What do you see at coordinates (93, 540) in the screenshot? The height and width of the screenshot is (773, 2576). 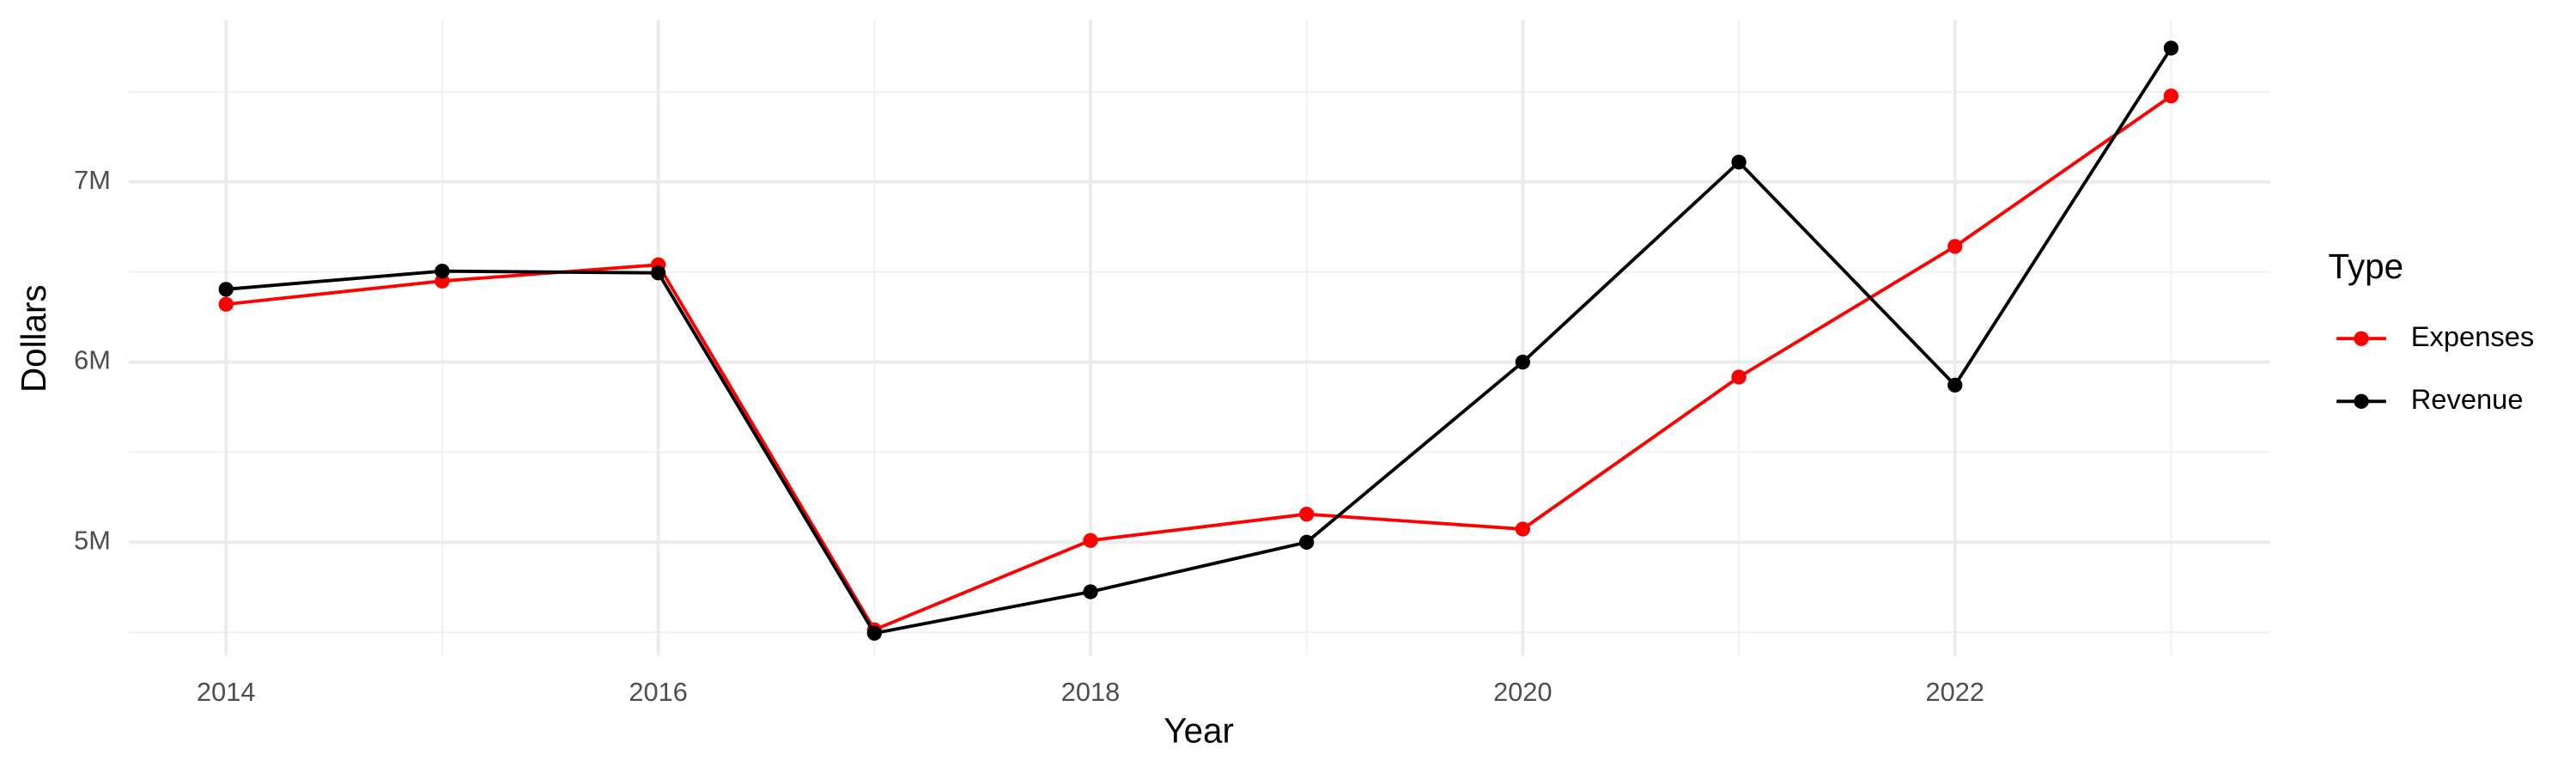 I see `y-tick-label: 5M` at bounding box center [93, 540].